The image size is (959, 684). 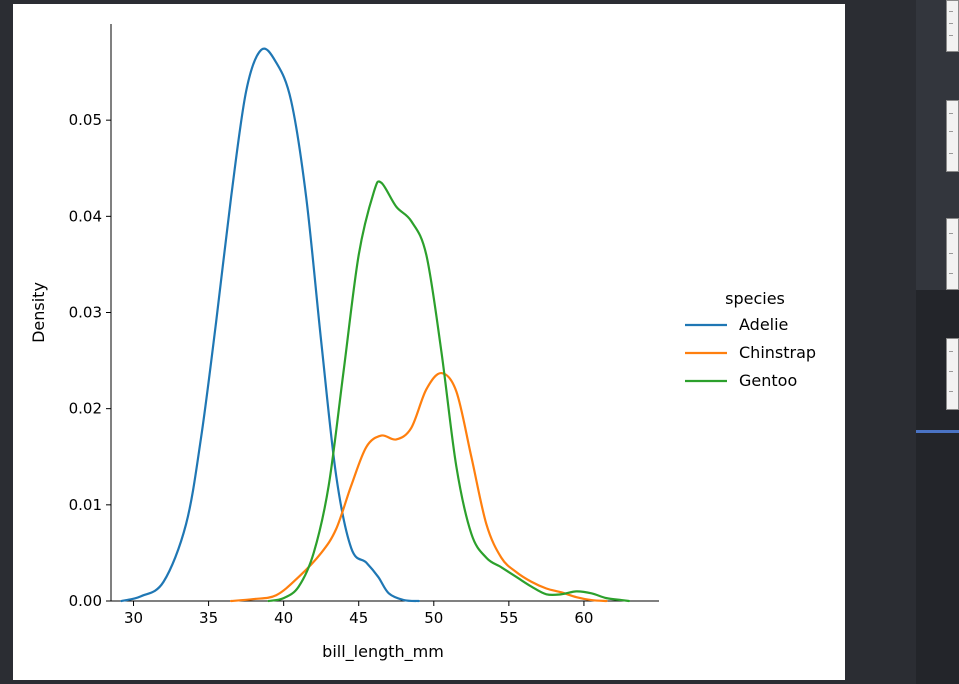 I want to click on x-tick-label: 50, so click(x=433, y=618).